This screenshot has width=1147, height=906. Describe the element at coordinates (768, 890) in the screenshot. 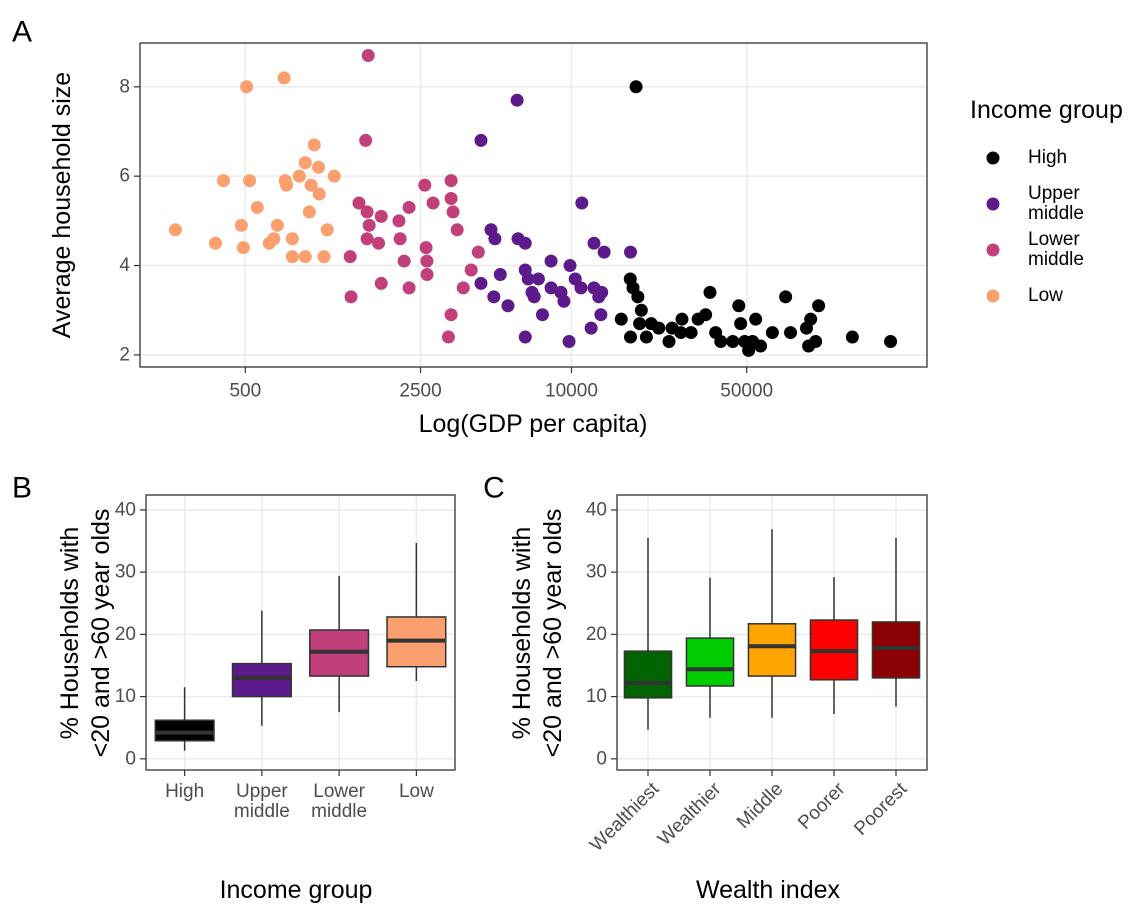

I see `x-axis-title: Wealth index` at that location.